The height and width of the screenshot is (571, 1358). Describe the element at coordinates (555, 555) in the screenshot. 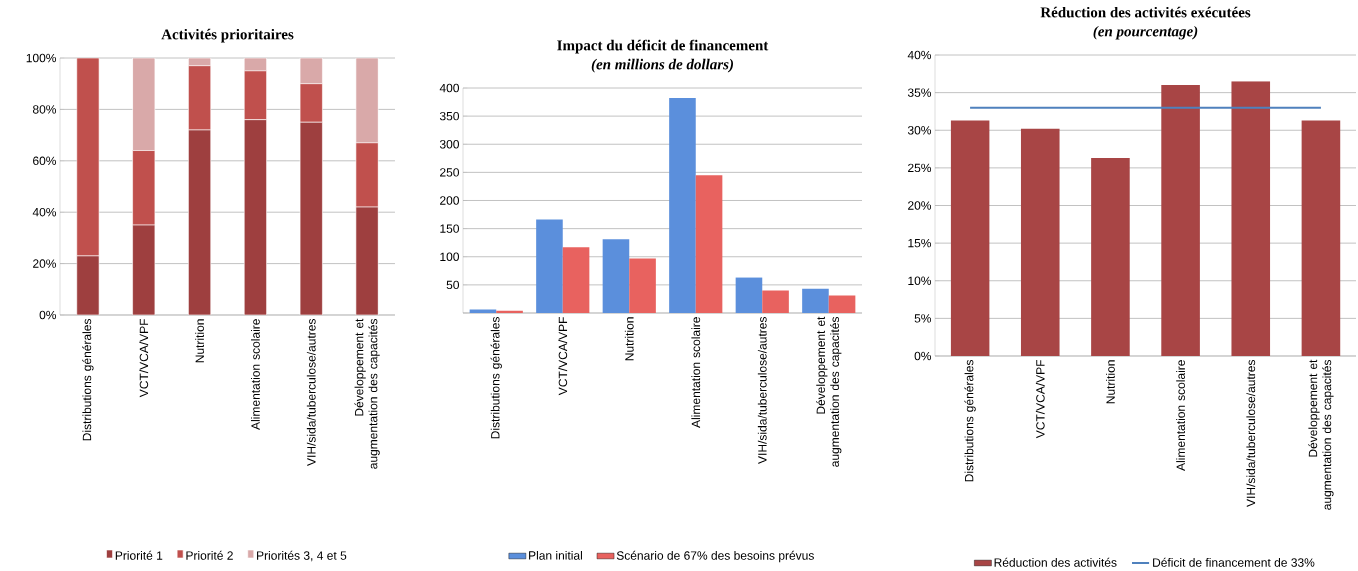

I see `legend-label: Plan initial` at that location.